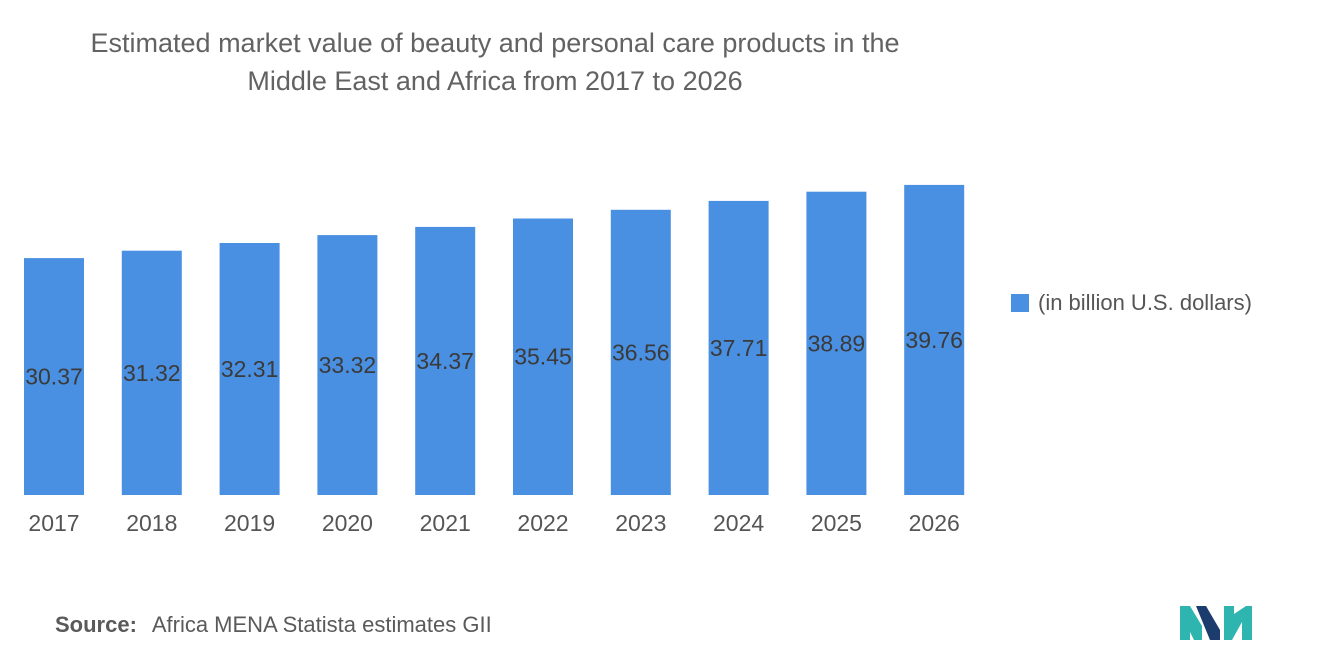 This screenshot has width=1320, height=665. I want to click on x-tick-label-2020: 2020, so click(347, 523).